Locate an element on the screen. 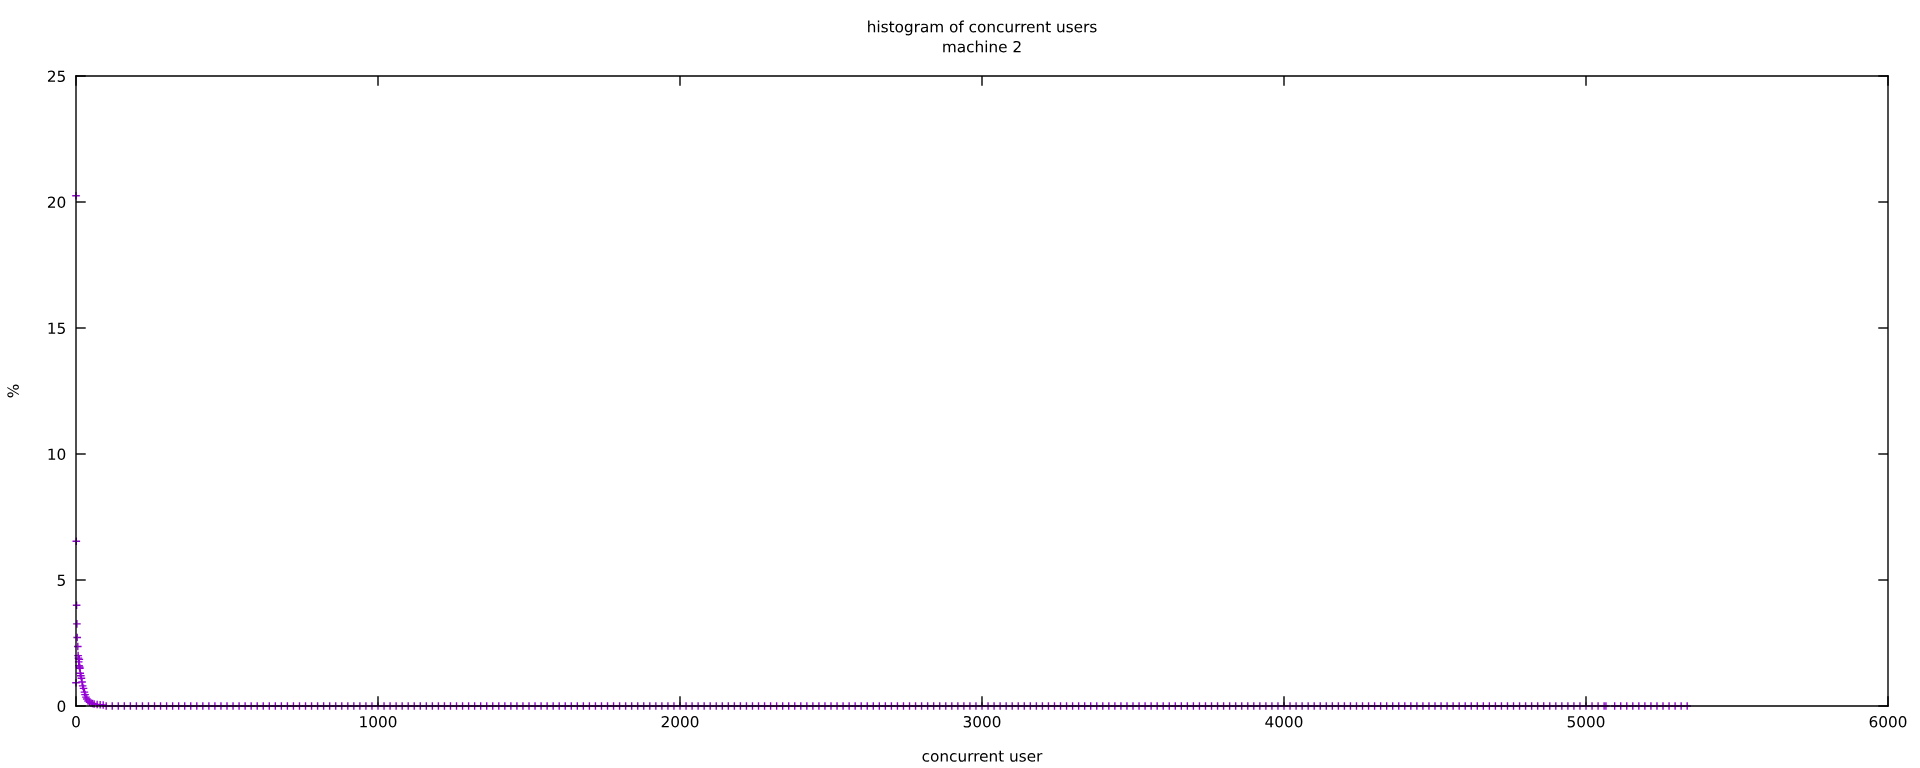 Image resolution: width=1920 pixels, height=768 pixels. x-tick-label: 2000 is located at coordinates (680, 721).